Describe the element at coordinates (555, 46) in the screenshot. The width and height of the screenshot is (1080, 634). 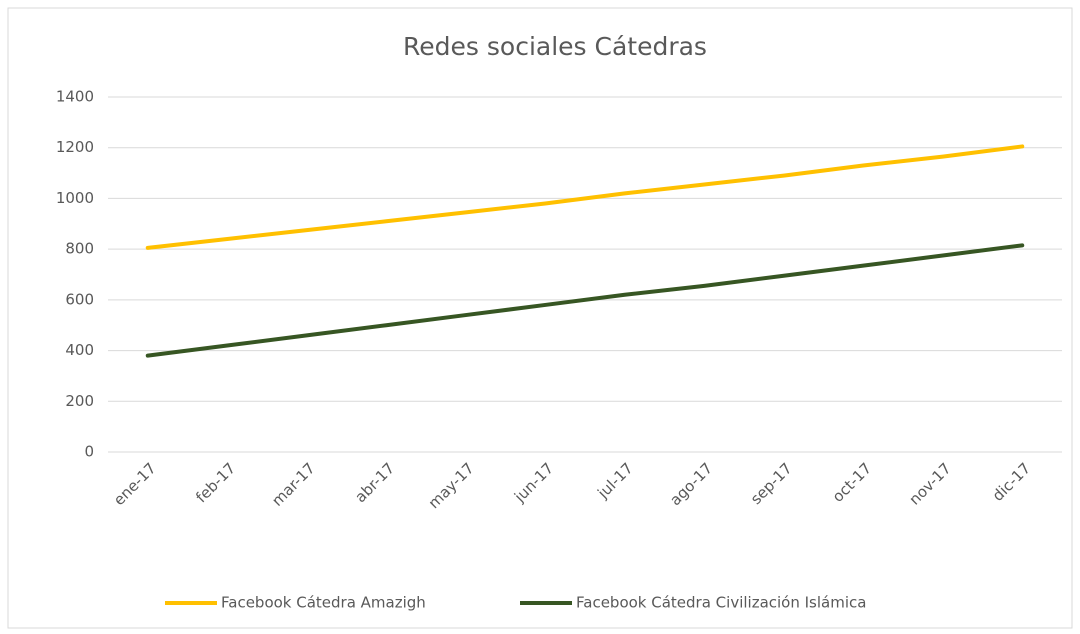
I see `chart-title: Redes sociales Cátedras` at that location.